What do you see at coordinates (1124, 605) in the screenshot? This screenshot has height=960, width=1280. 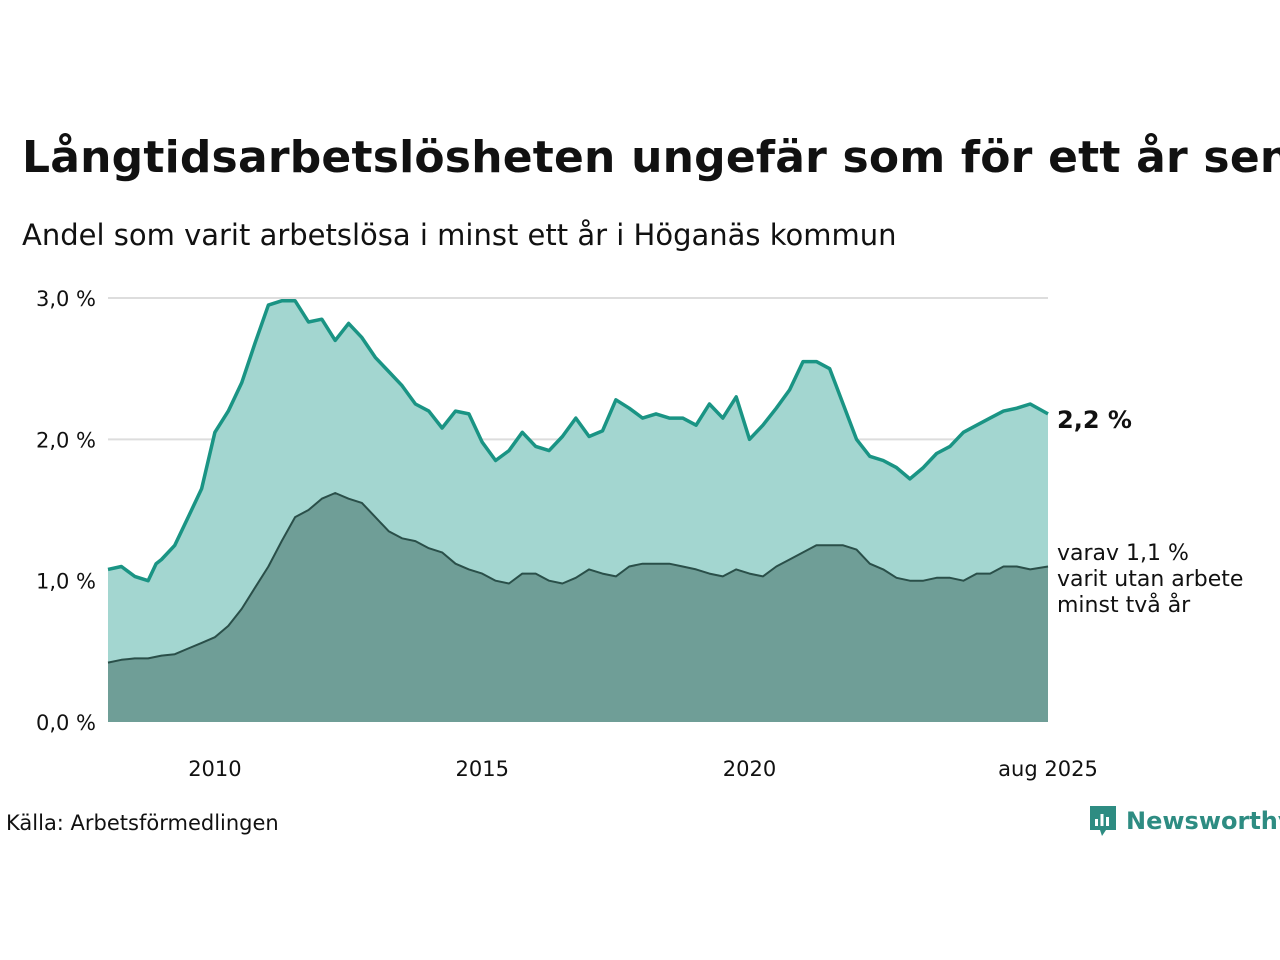 I see `sub-series-label-line-3: minst två år` at bounding box center [1124, 605].